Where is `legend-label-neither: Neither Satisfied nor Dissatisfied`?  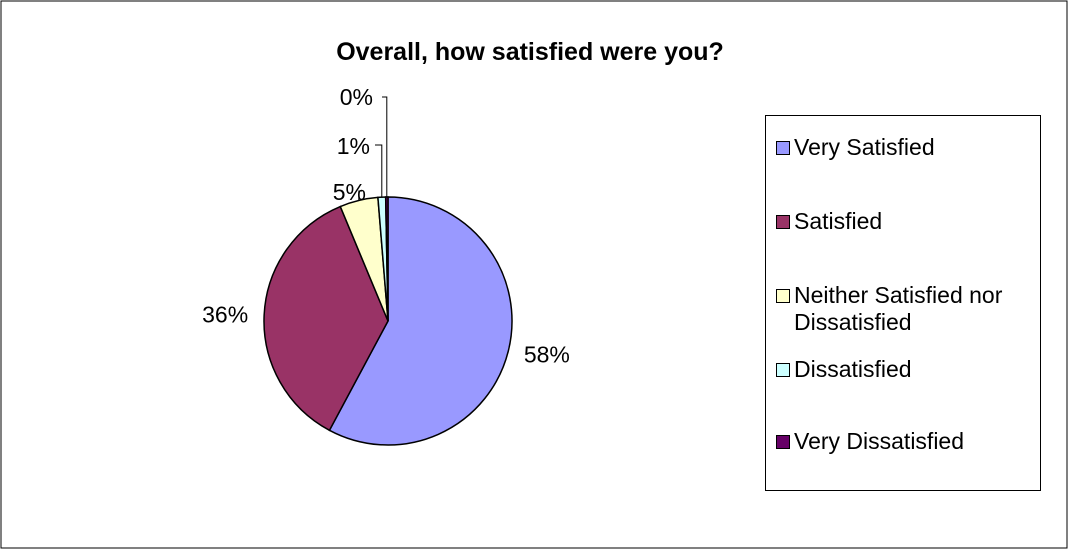
legend-label-neither: Neither Satisfied nor Dissatisfied is located at coordinates (898, 308).